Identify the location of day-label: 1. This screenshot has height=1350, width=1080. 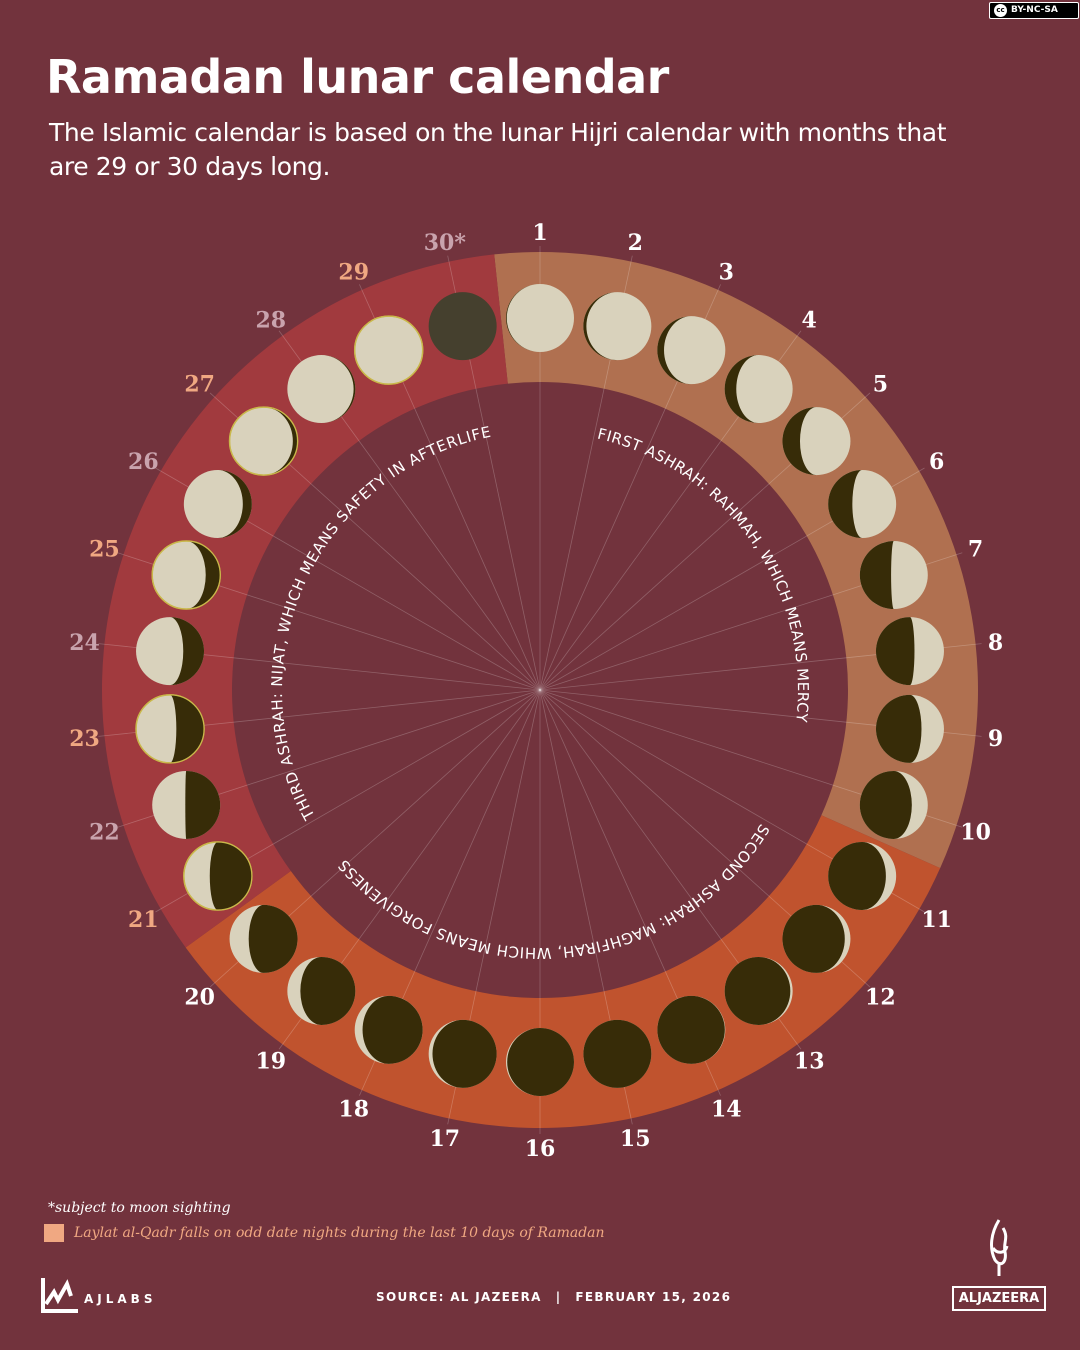
(539, 233).